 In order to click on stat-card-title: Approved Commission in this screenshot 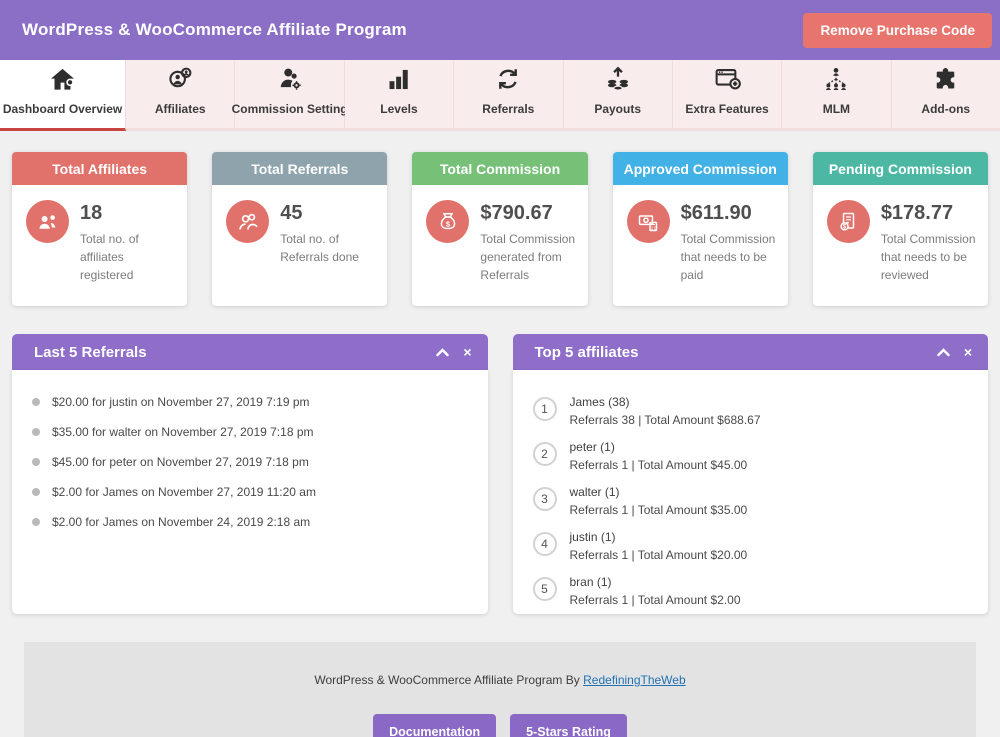, I will do `click(700, 168)`.